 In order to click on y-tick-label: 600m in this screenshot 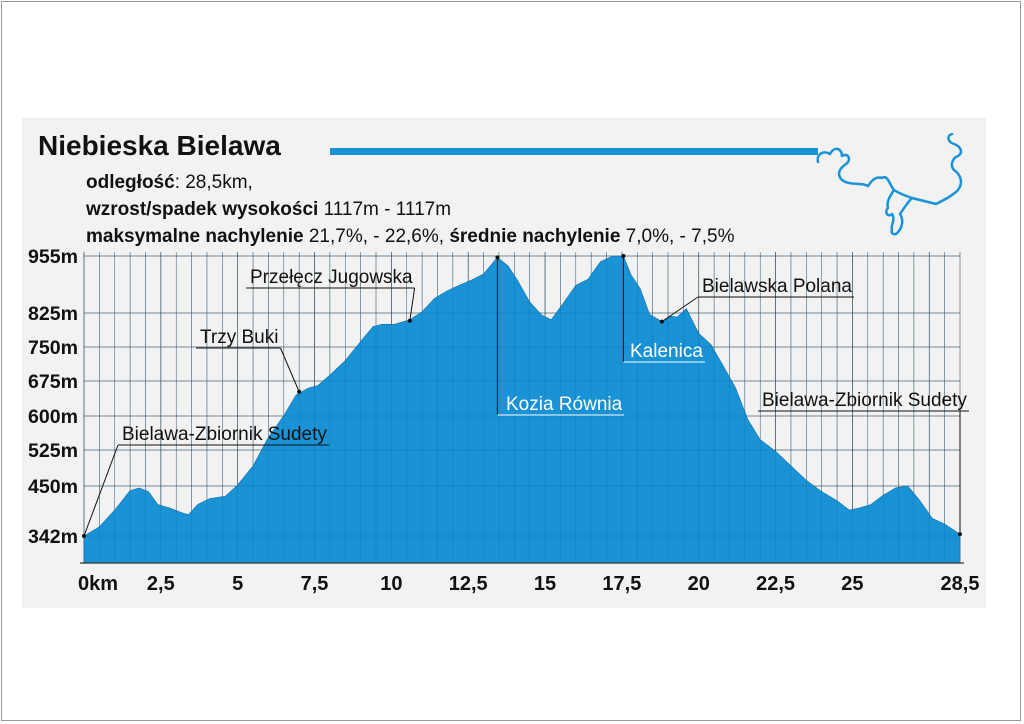, I will do `click(53, 417)`.